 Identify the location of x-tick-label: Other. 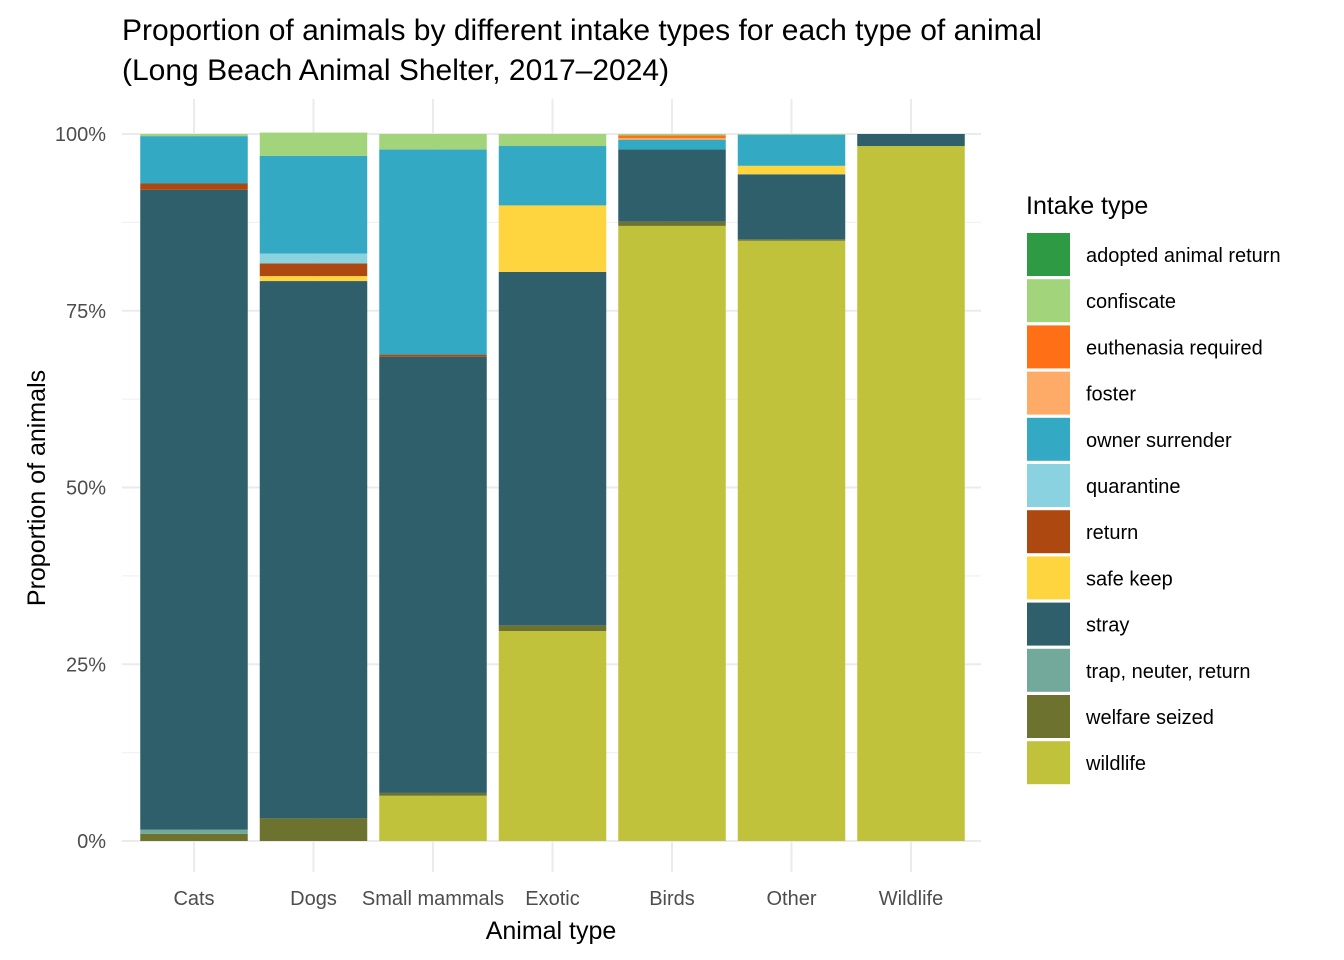
(791, 899).